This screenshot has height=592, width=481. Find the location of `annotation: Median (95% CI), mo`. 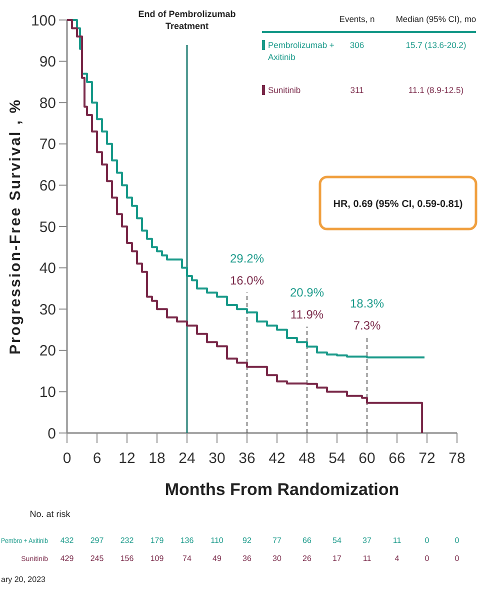

annotation: Median (95% CI), mo is located at coordinates (436, 19).